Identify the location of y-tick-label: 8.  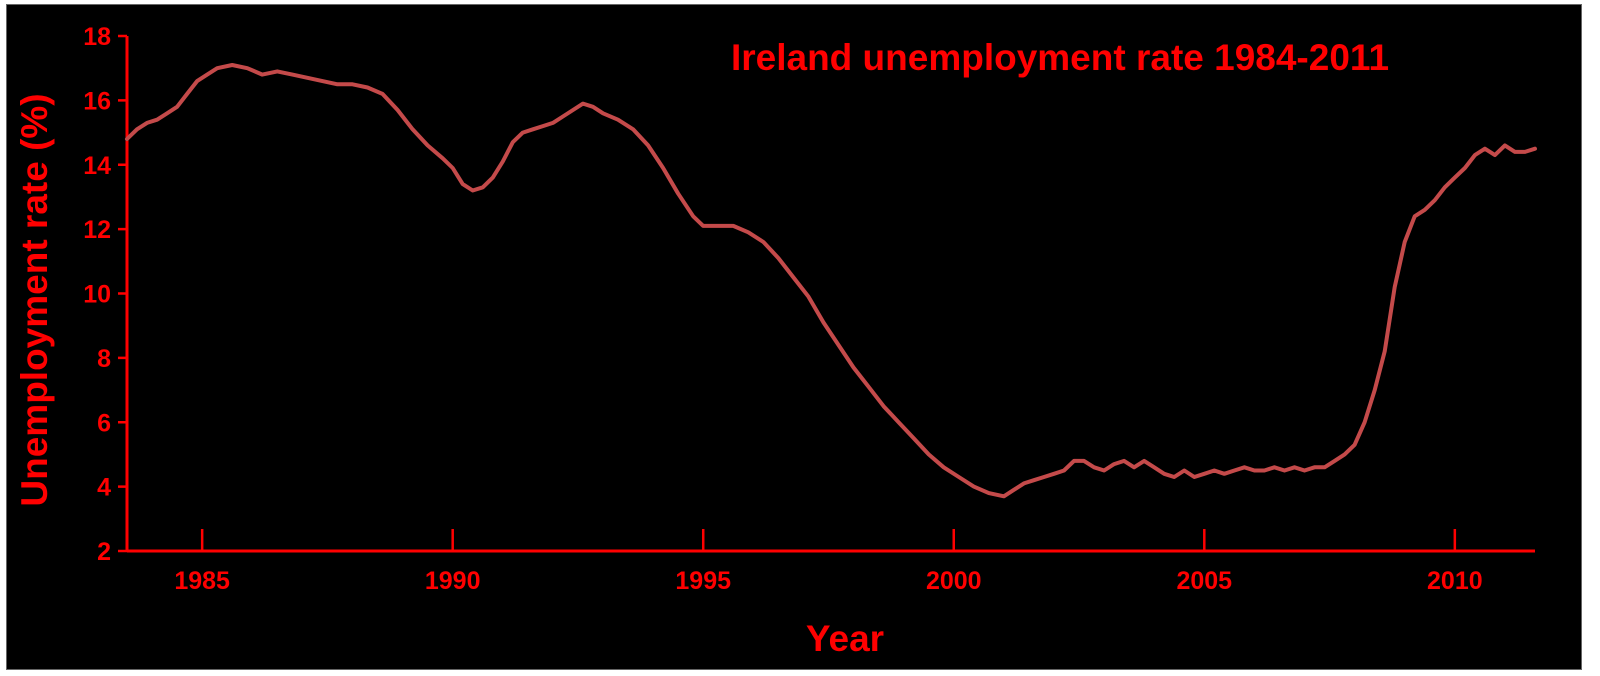
(104, 359).